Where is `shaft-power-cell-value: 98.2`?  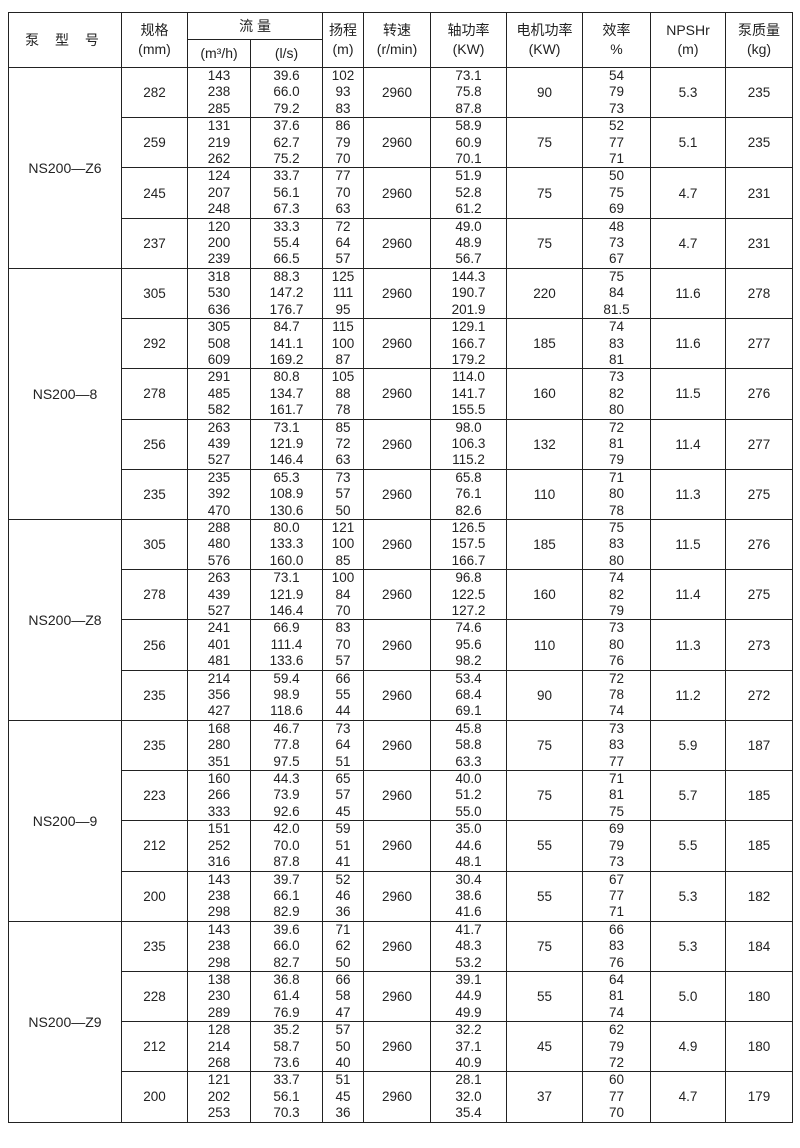
shaft-power-cell-value: 98.2 is located at coordinates (468, 661).